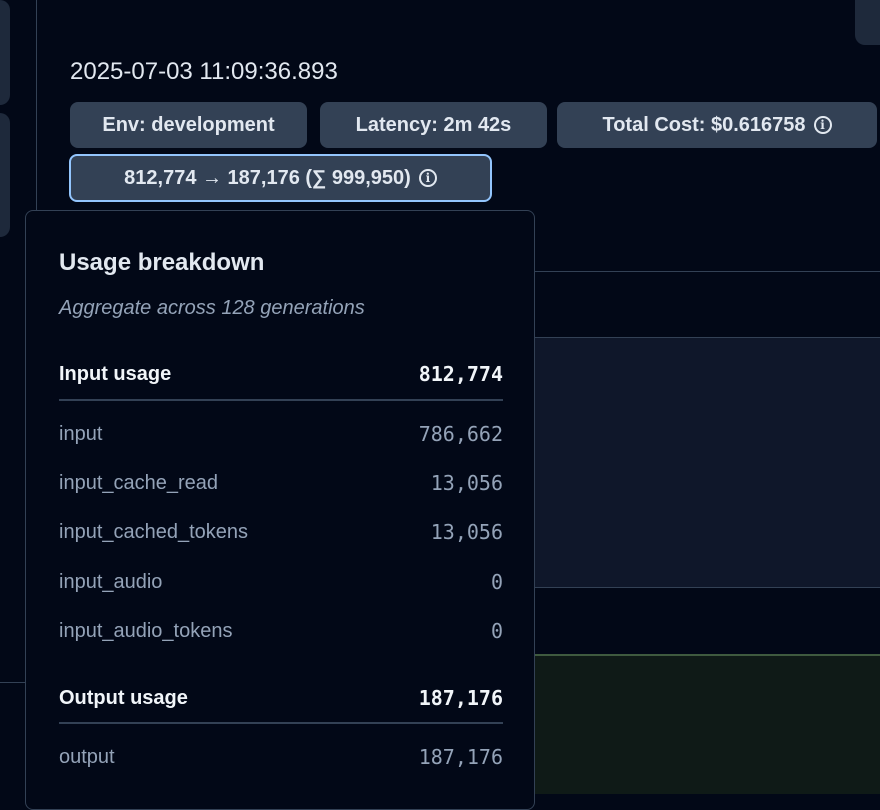  I want to click on usage-row-label: input_cached_tokens, so click(154, 531).